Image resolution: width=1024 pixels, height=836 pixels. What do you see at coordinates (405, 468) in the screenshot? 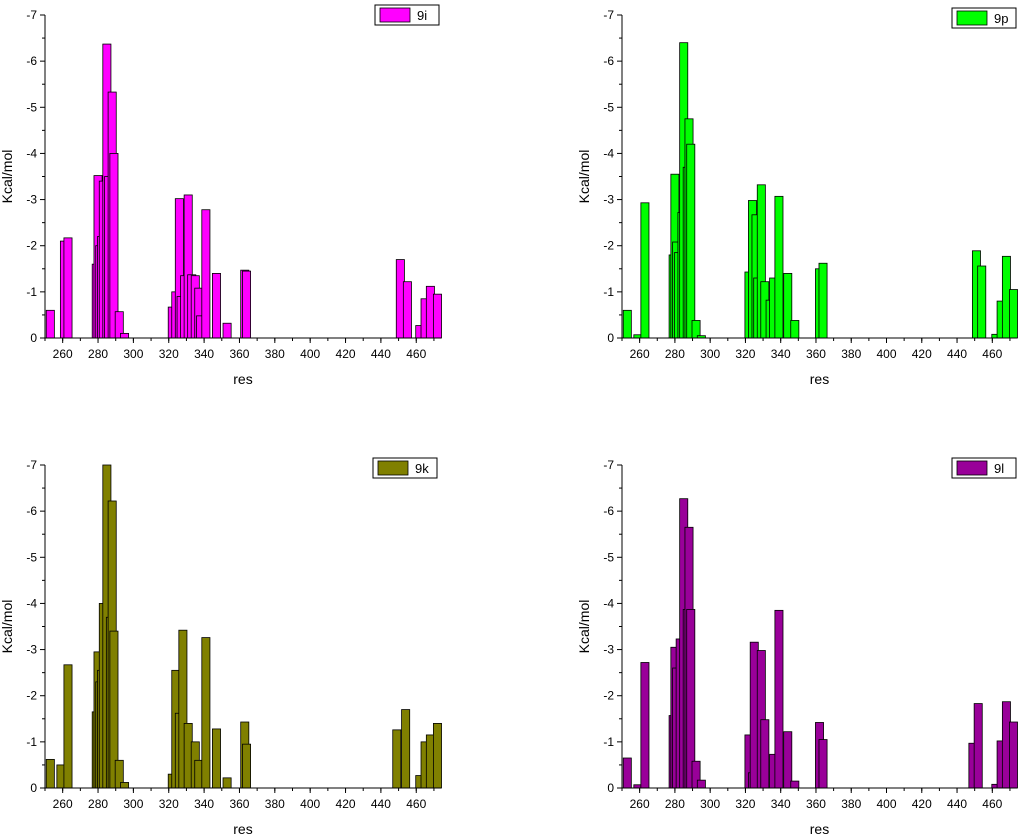
I see `legend: 9k` at bounding box center [405, 468].